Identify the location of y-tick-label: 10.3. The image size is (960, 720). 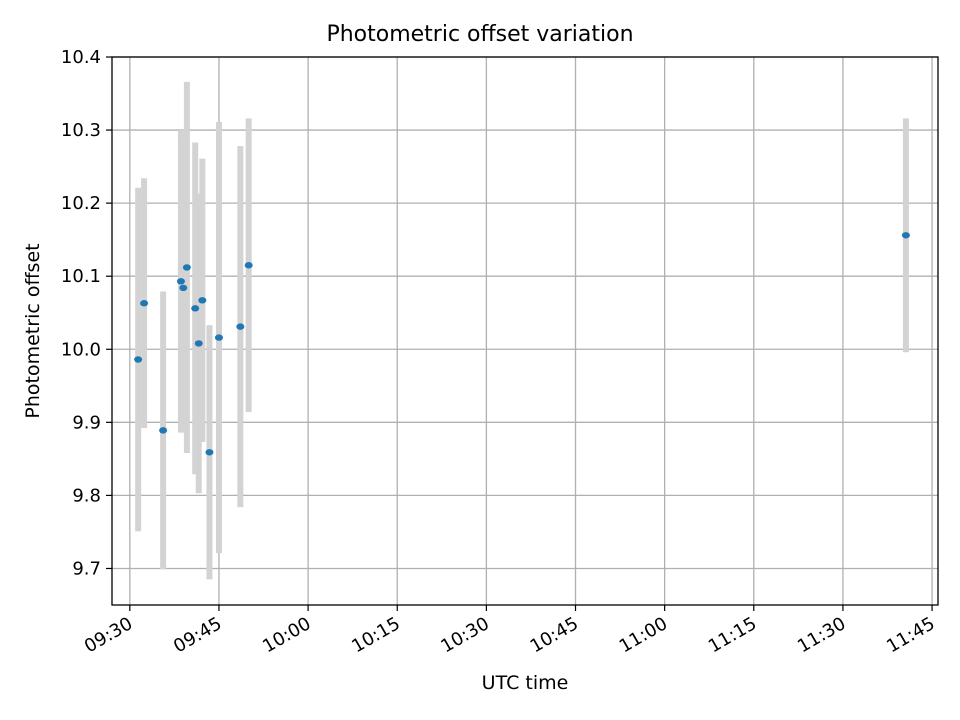
(81, 130).